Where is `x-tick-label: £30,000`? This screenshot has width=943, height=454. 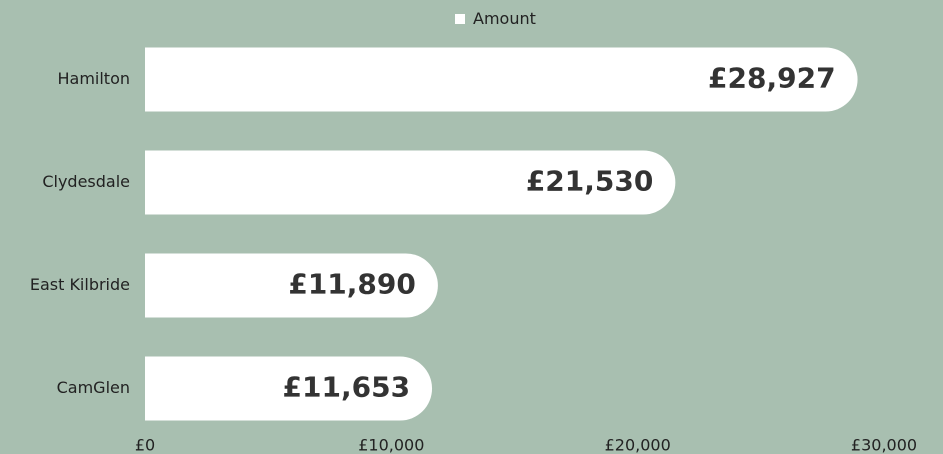 x-tick-label: £30,000 is located at coordinates (884, 445).